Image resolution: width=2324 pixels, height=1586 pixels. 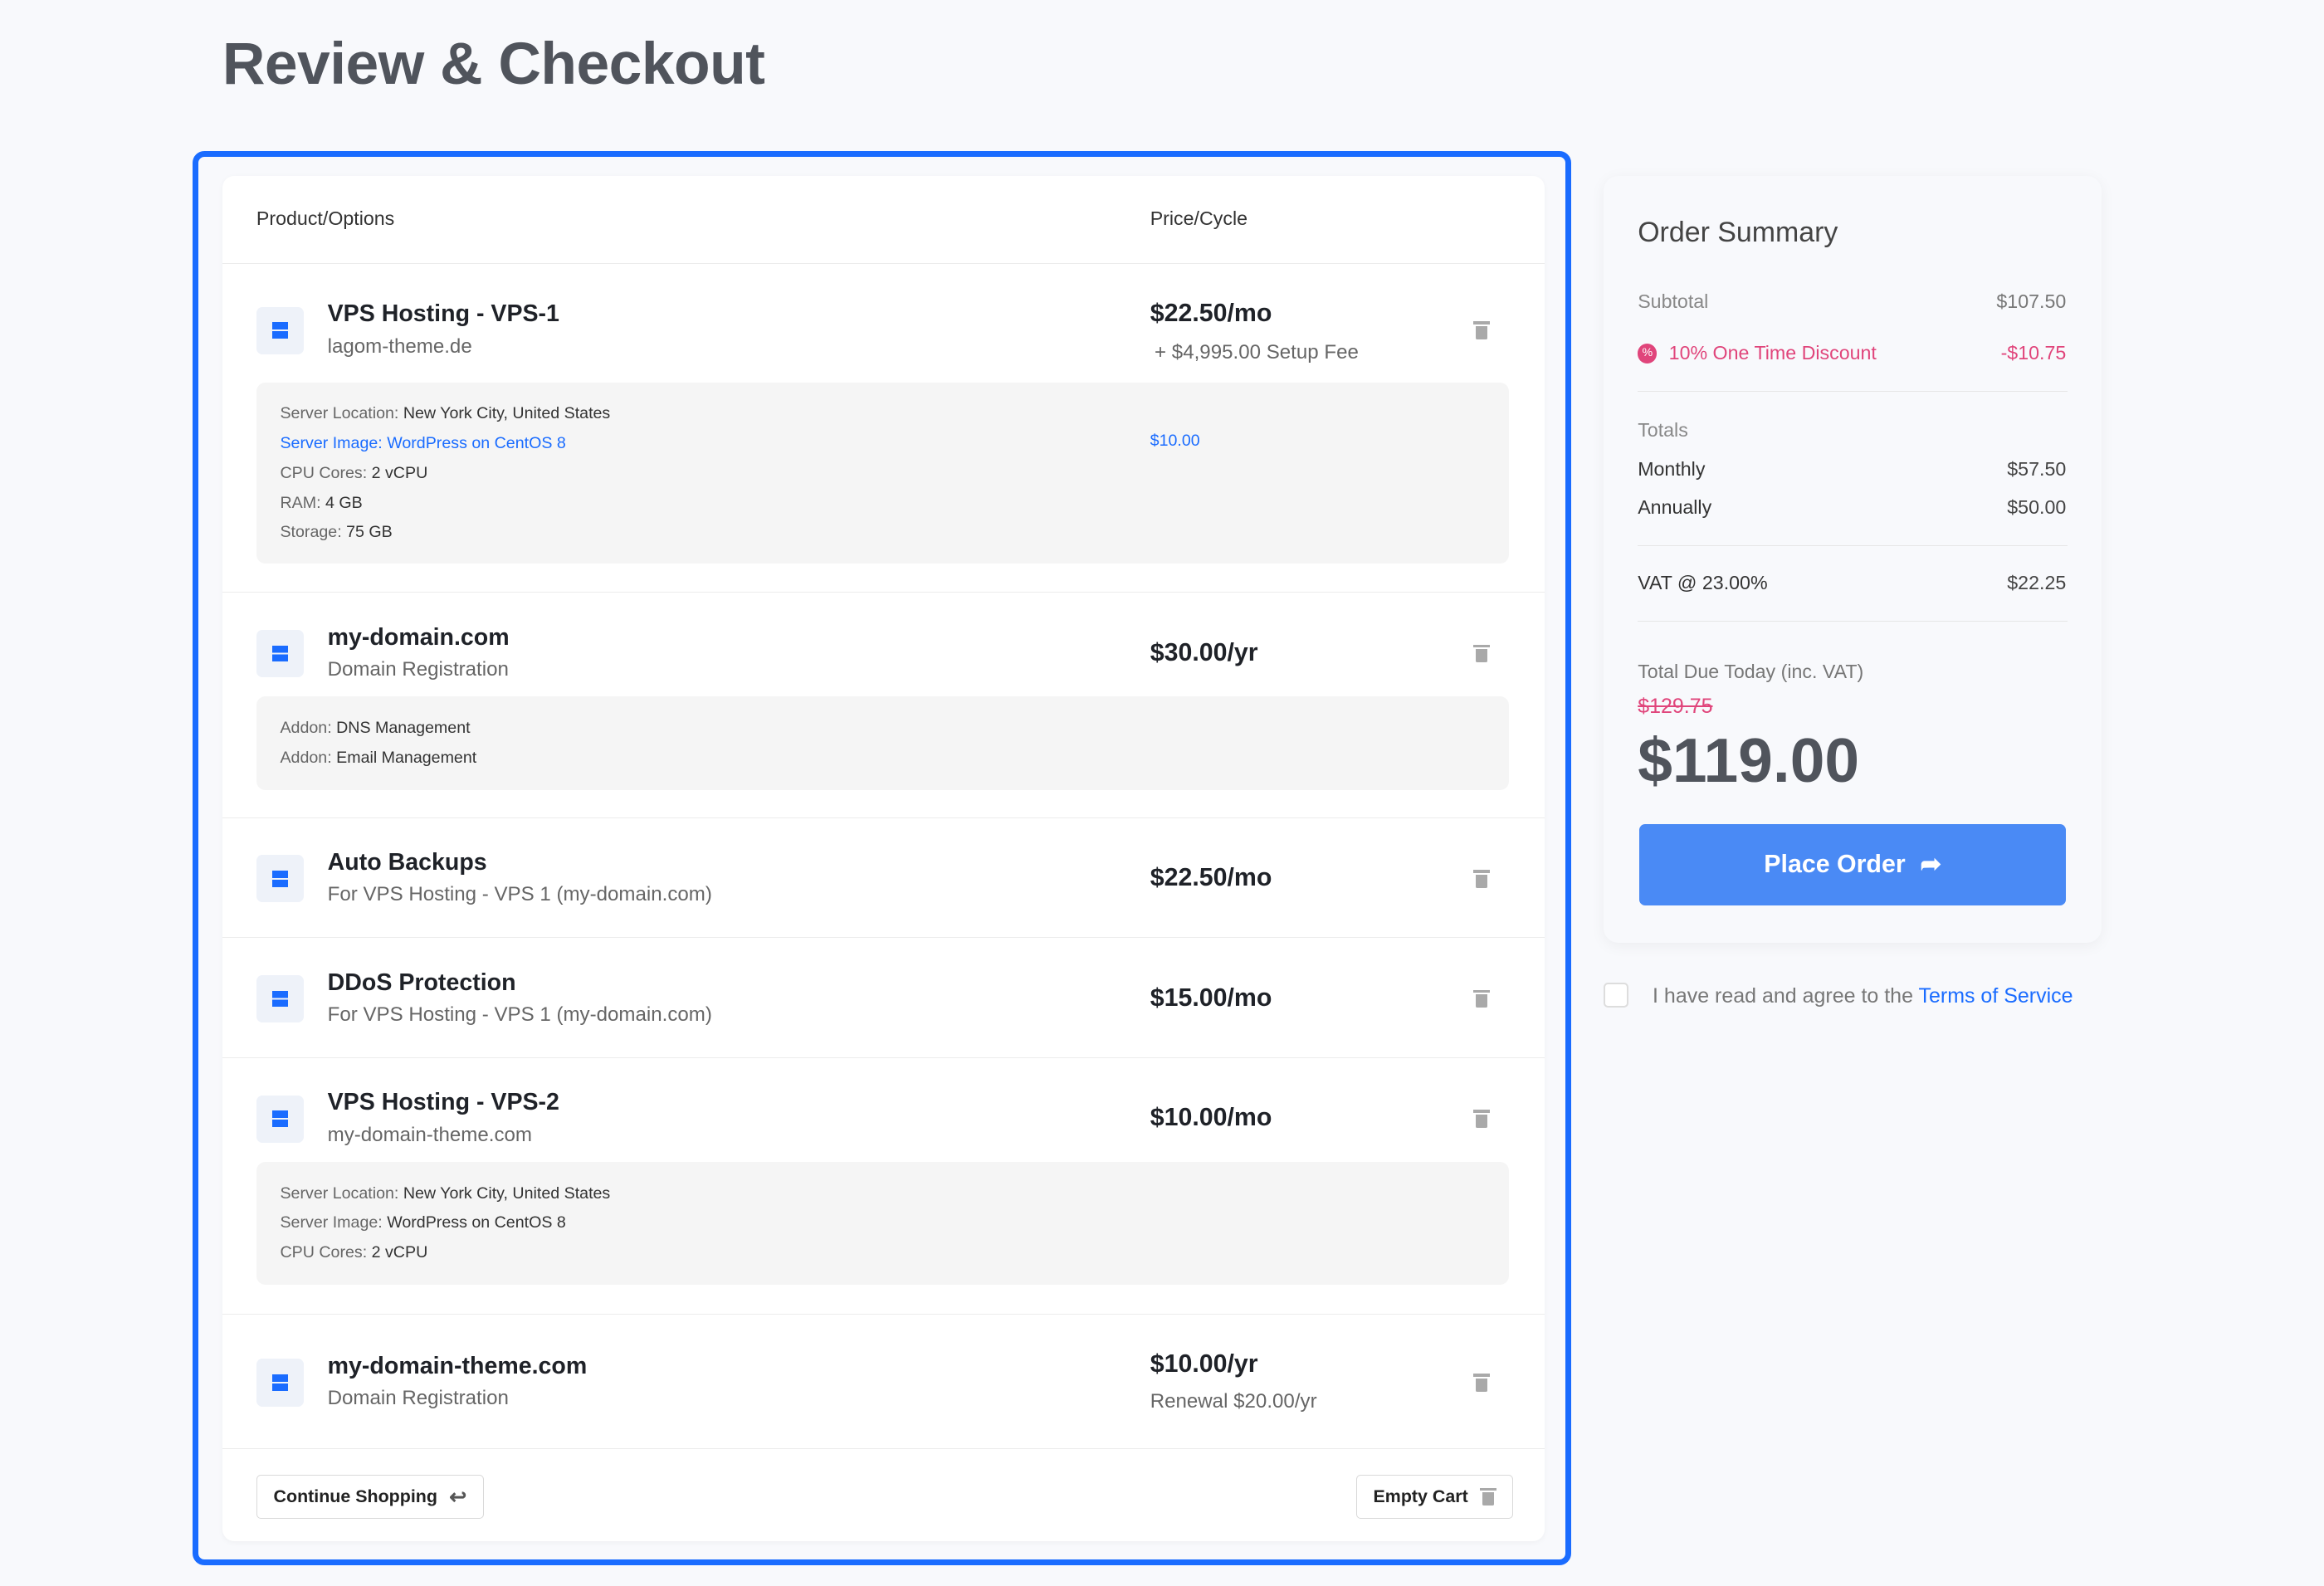 I want to click on page-title: Review & Checkout, so click(x=493, y=63).